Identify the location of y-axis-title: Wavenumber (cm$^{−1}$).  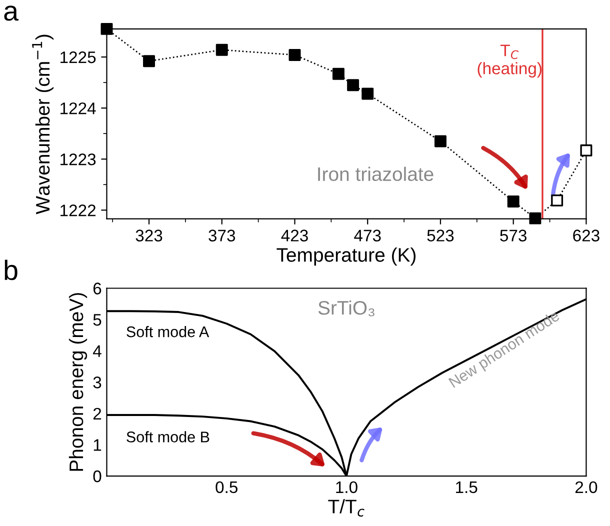
(43, 124).